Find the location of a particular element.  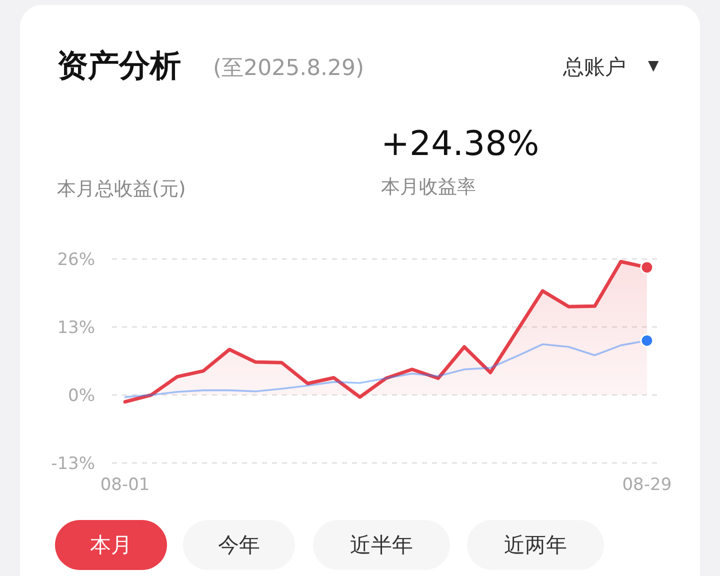

text: 近半年 is located at coordinates (381, 545).